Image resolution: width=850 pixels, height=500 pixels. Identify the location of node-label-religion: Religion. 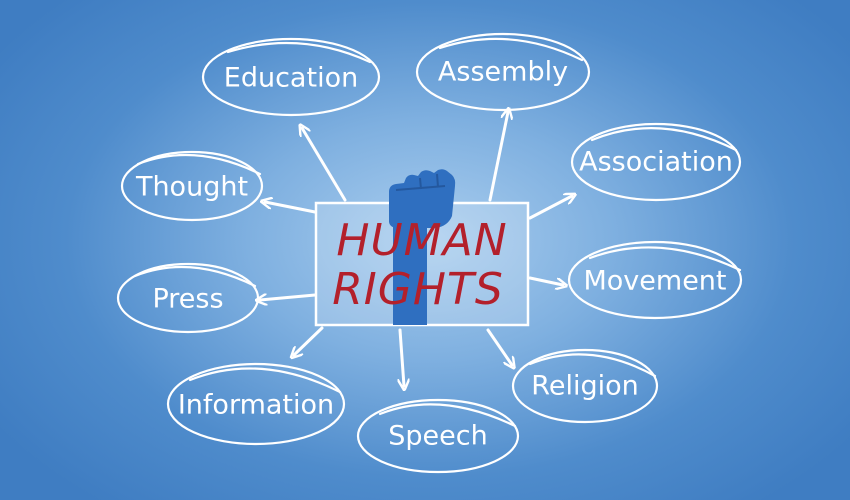
(584, 386).